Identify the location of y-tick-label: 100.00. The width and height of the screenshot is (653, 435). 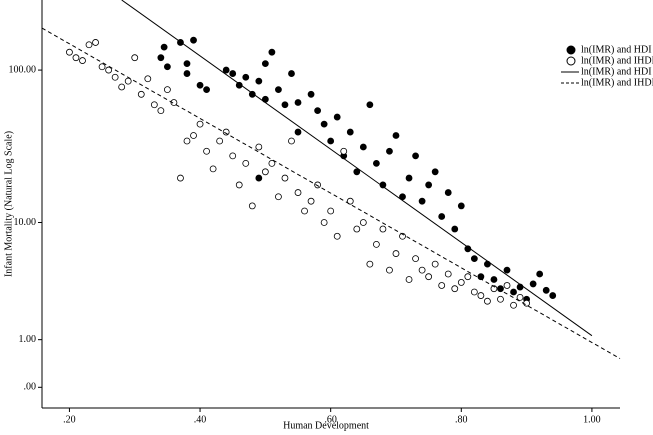
(23, 69).